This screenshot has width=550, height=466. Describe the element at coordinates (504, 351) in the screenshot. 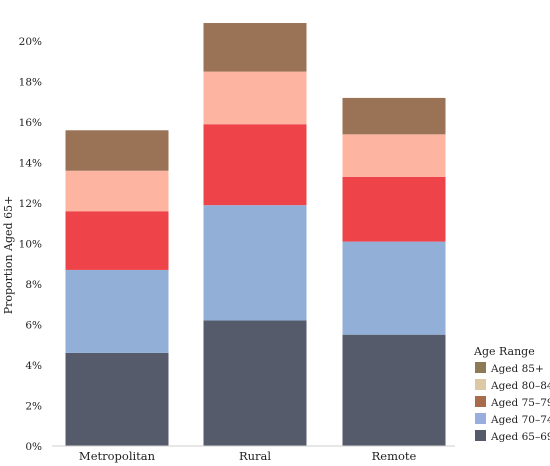

I see `legend-title: Age Range` at that location.